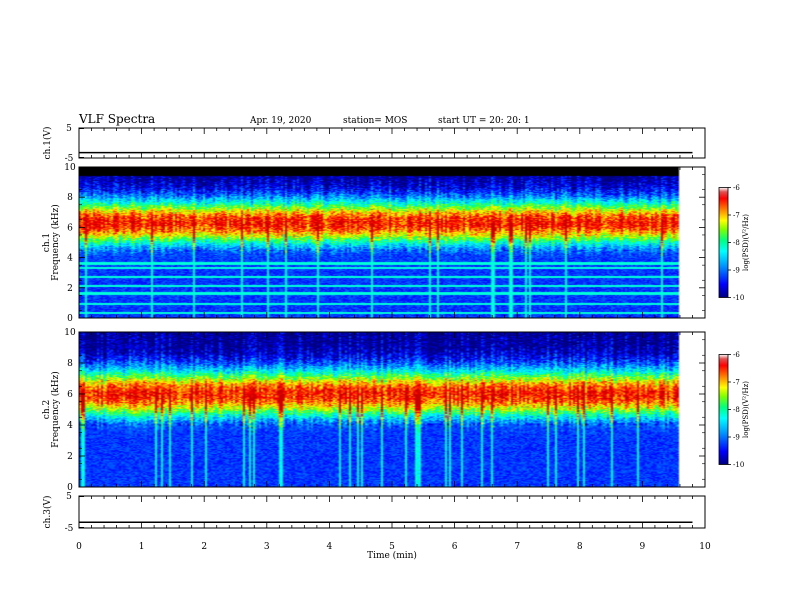 This screenshot has height=616, width=792. What do you see at coordinates (392, 555) in the screenshot?
I see `x-axis-label: Time (min)` at bounding box center [392, 555].